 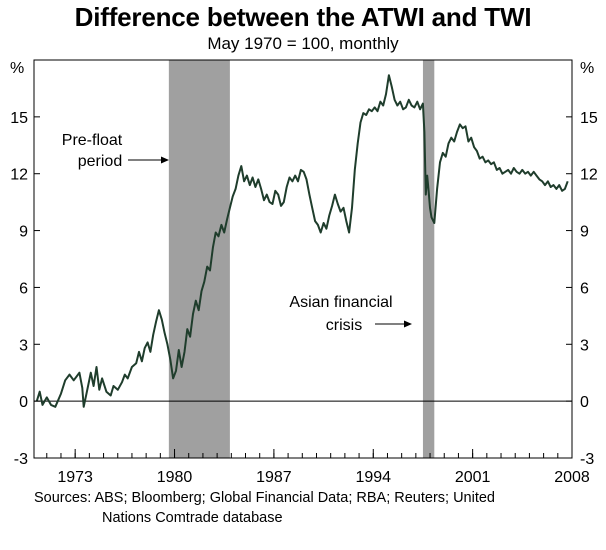 I want to click on y-tick-label-left: 0, so click(x=23, y=402).